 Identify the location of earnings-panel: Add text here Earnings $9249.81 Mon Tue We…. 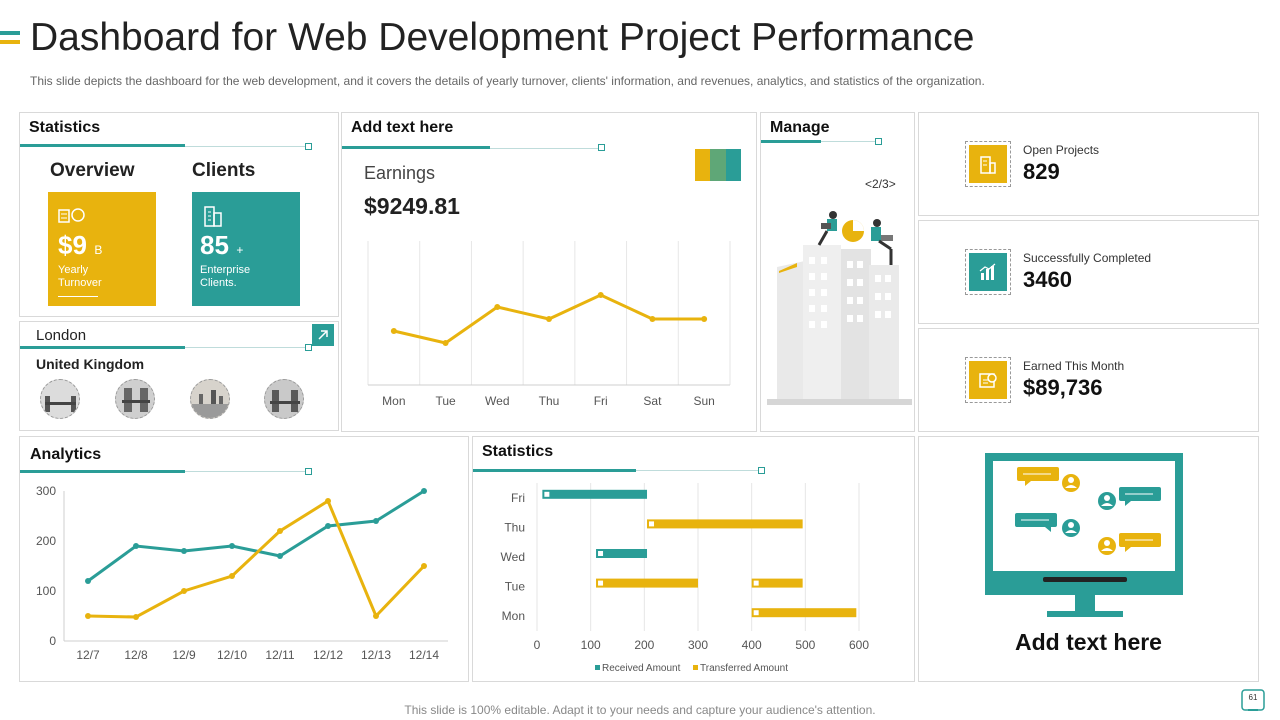
(549, 272).